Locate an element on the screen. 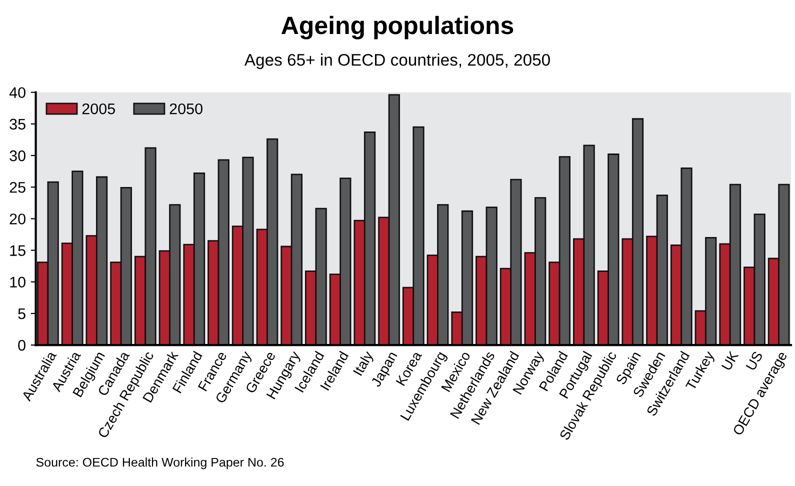 This screenshot has height=486, width=795. y-tick-label: 0 is located at coordinates (22, 345).